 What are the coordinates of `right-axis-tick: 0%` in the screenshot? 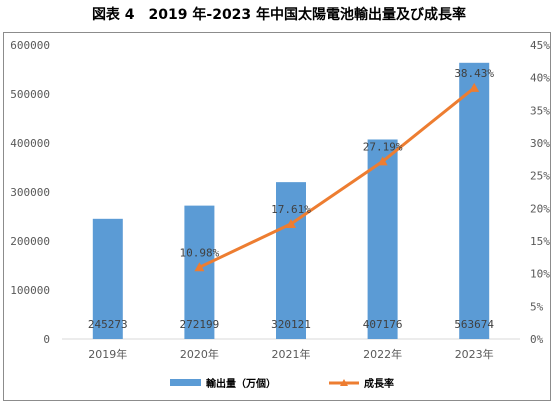 It's located at (537, 339).